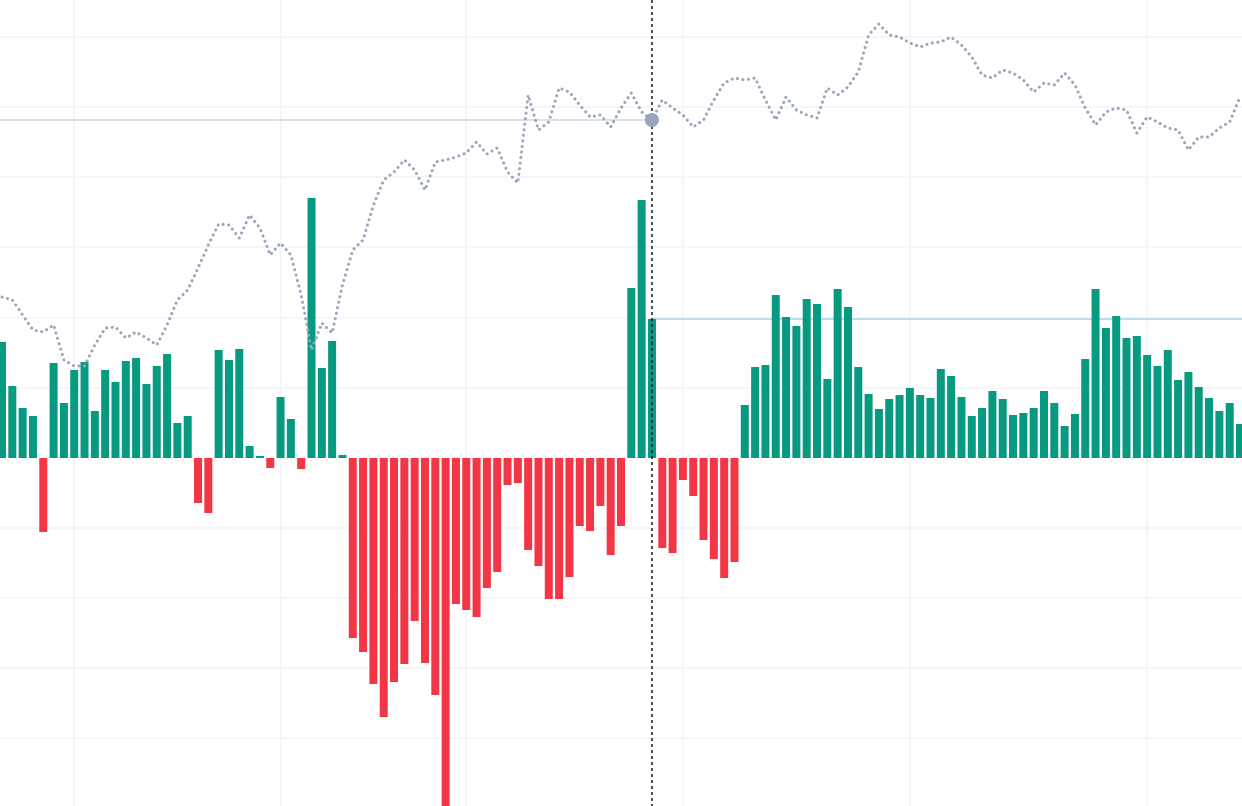  What do you see at coordinates (651, 120) in the screenshot?
I see `crosshair-dot` at bounding box center [651, 120].